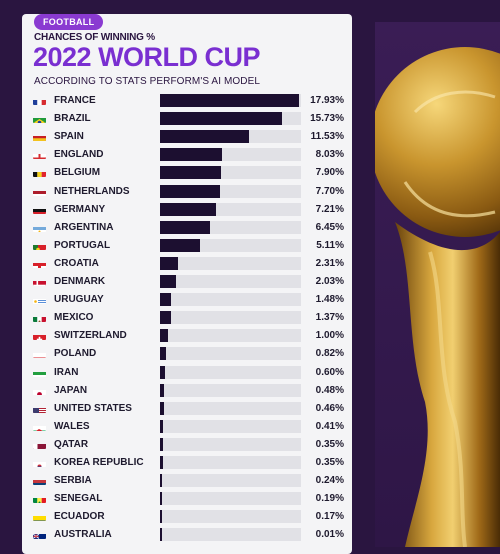 This screenshot has height=554, width=500. I want to click on senegal-flag-icon, so click(39, 499).